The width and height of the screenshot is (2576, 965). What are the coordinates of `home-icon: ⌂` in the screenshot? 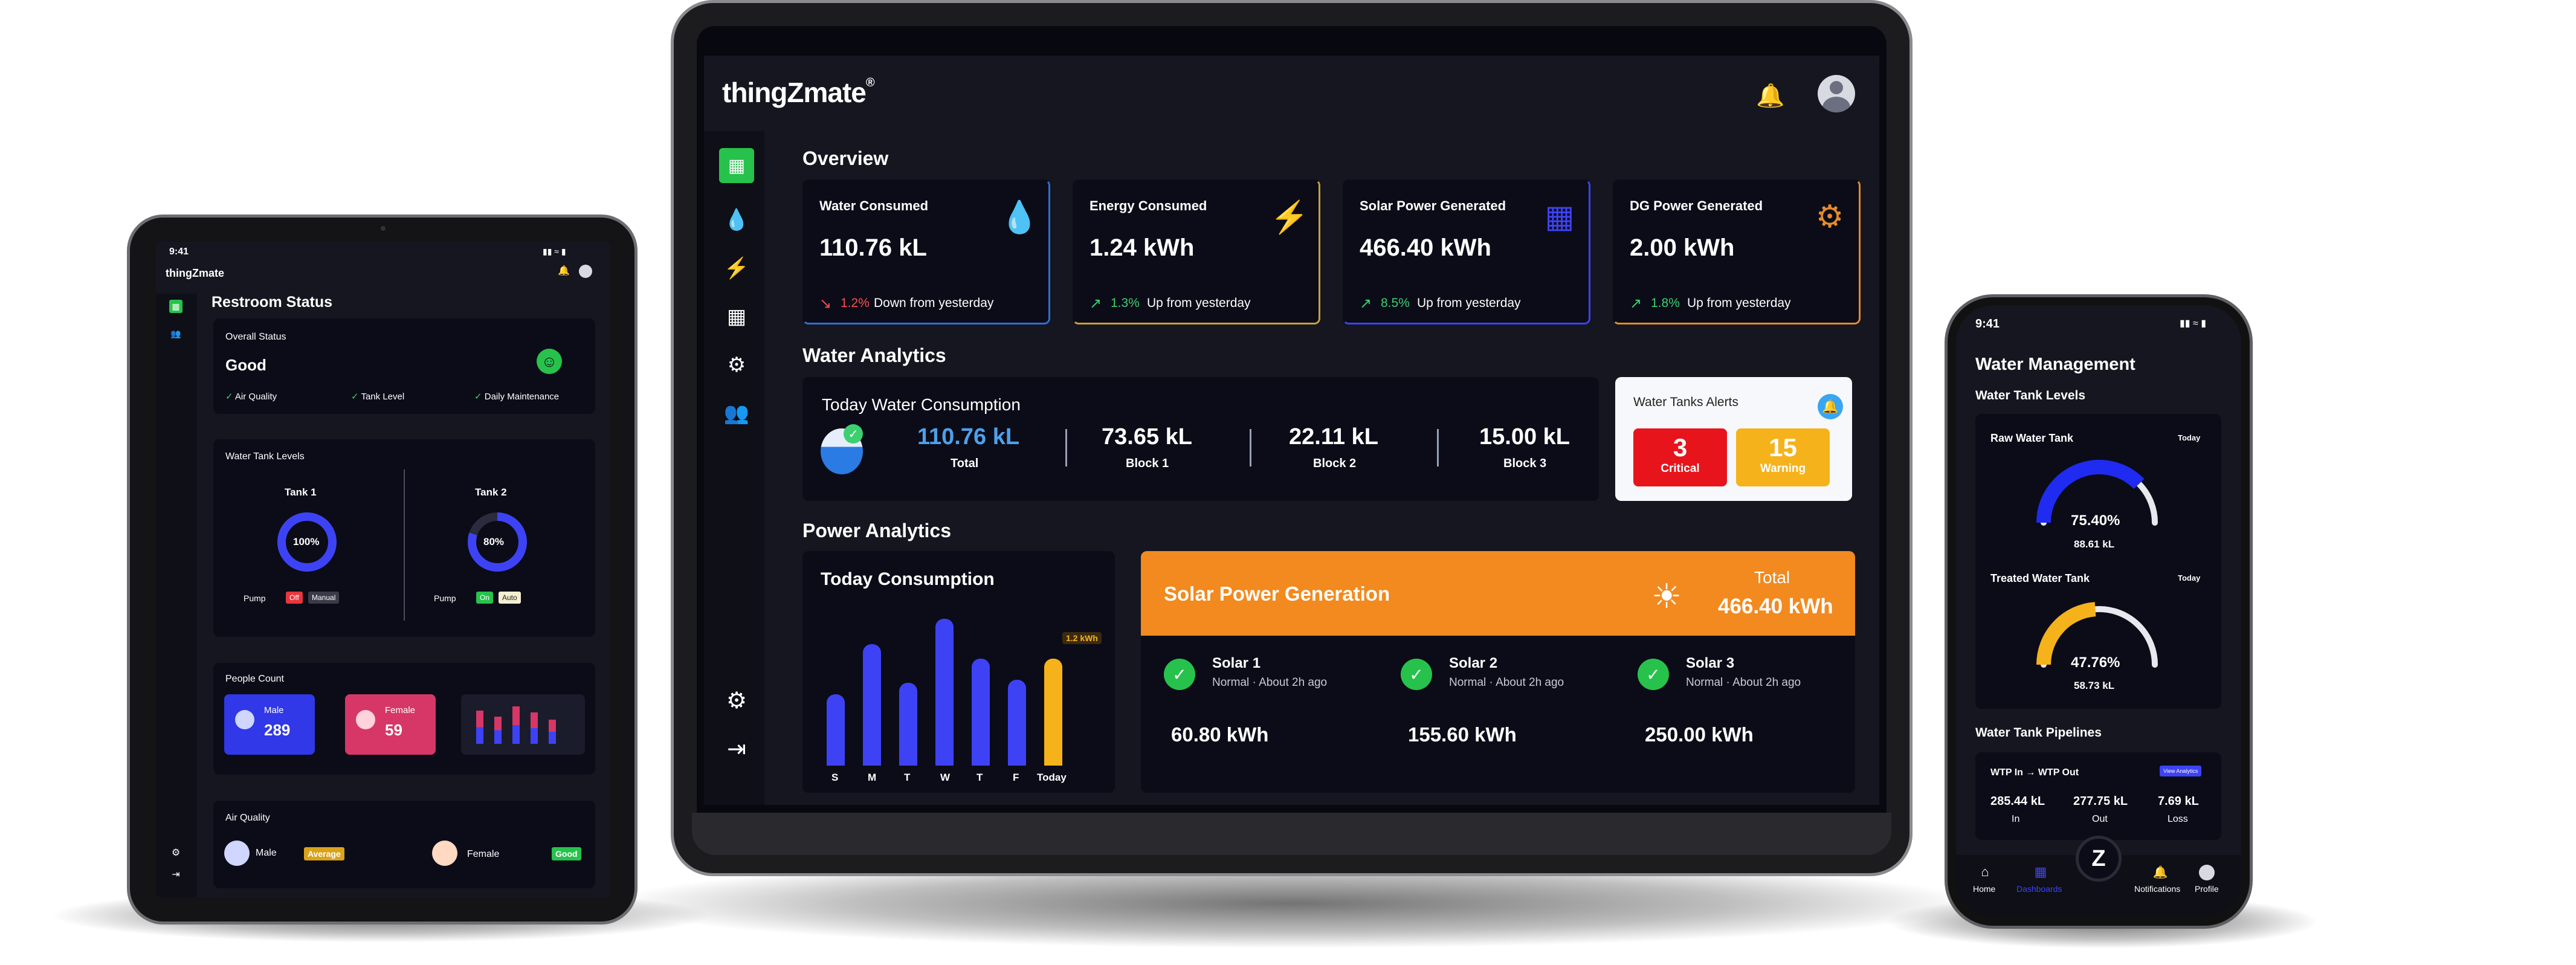 It's located at (1985, 871).